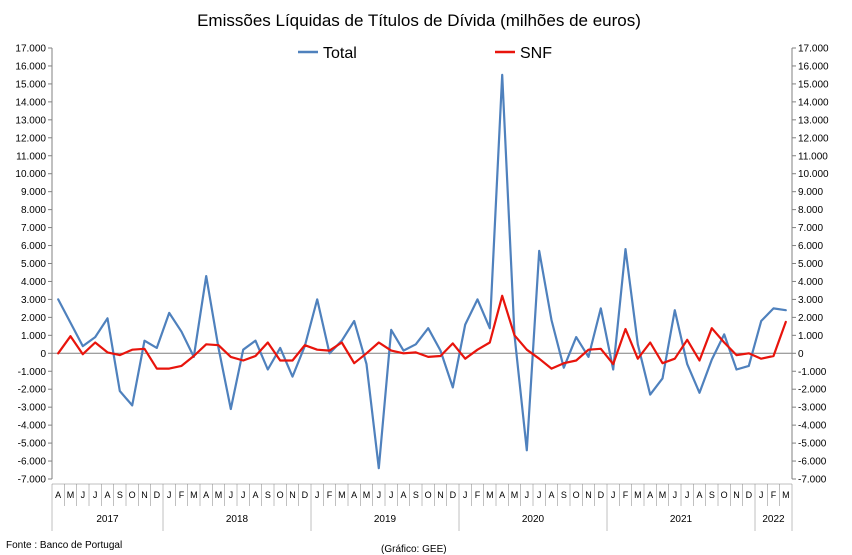  What do you see at coordinates (30, 102) in the screenshot?
I see `y-tick-label-left: 14.000` at bounding box center [30, 102].